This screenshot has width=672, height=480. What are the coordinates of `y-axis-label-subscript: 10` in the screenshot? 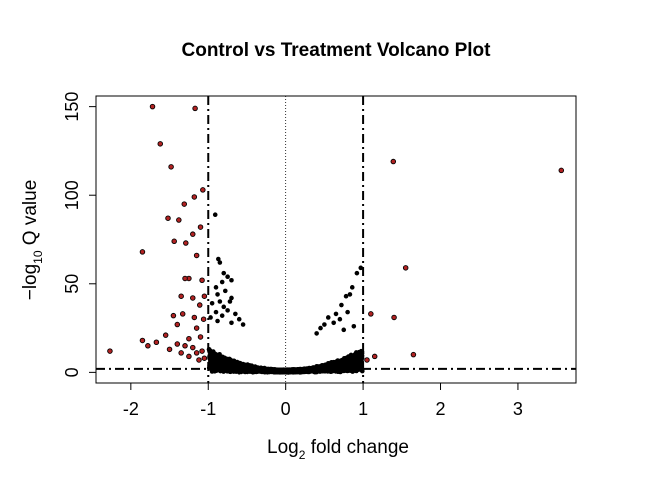 It's located at (38, 257).